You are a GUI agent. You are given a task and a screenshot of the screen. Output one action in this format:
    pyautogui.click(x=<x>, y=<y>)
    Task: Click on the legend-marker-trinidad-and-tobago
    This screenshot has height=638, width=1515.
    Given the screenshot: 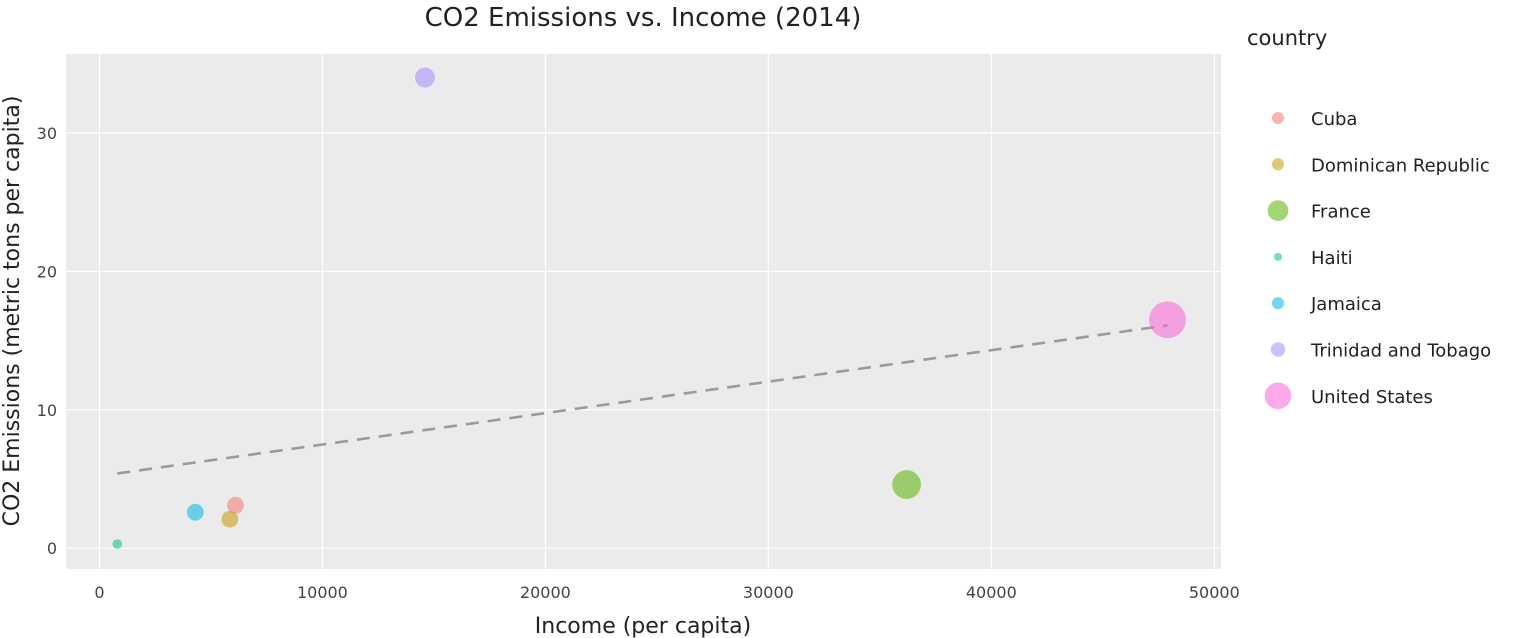 What is the action you would take?
    pyautogui.click(x=1278, y=349)
    